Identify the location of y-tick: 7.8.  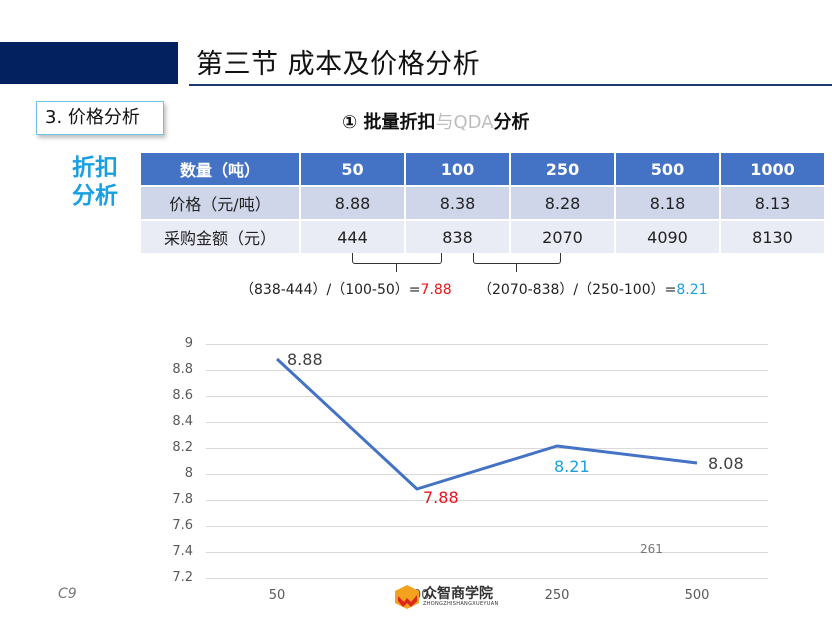
(182, 499).